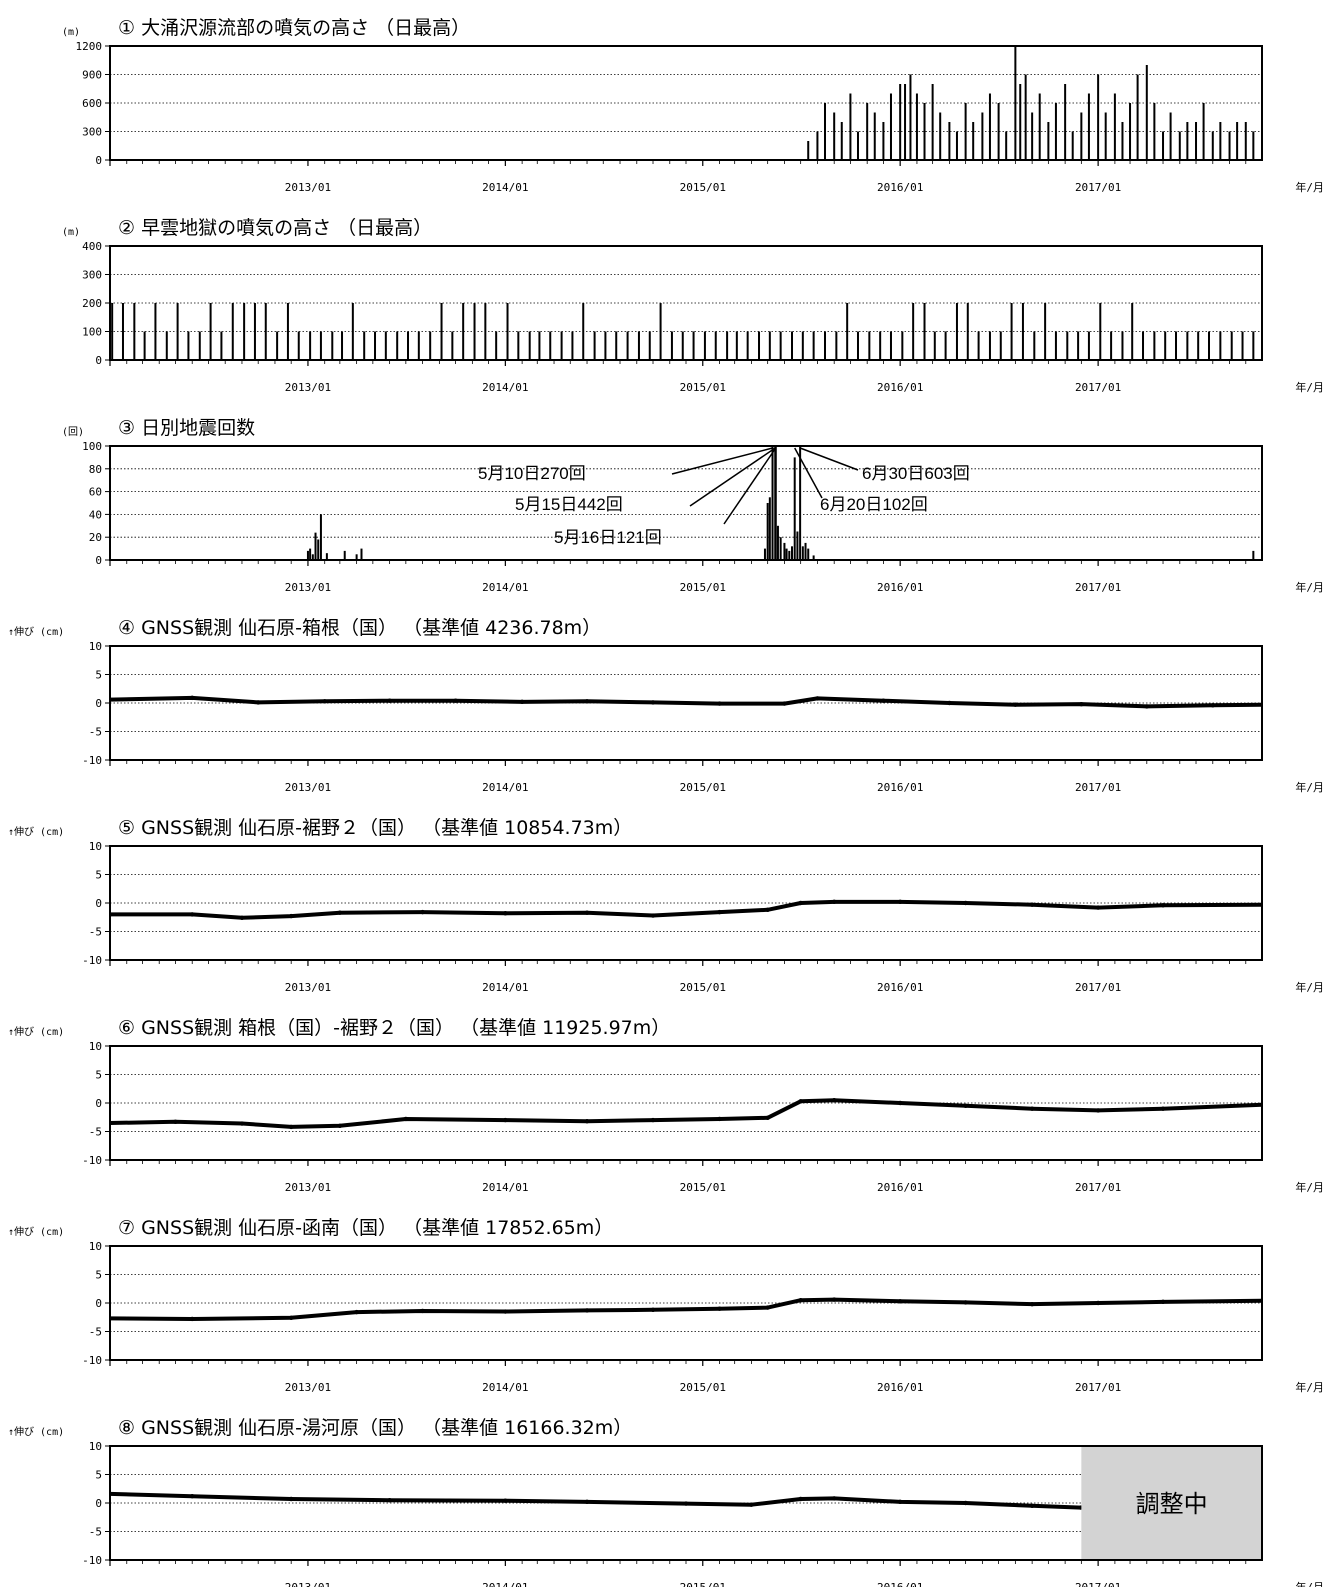 This screenshot has height=1587, width=1329. Describe the element at coordinates (375, 1428) in the screenshot. I see `panel-title: ⑧ GNSS観測 仙石原-湯河原（国） （基準値 16166.32m）` at that location.